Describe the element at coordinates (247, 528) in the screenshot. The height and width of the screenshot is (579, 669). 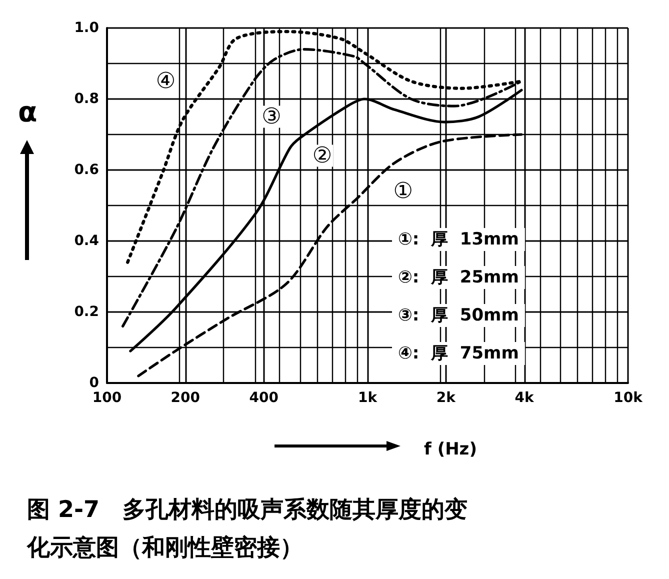
I see `text: 图 2-7 多孔材料的吸声系数随其厚度的变化示意图（和刚性壁密接）` at that location.